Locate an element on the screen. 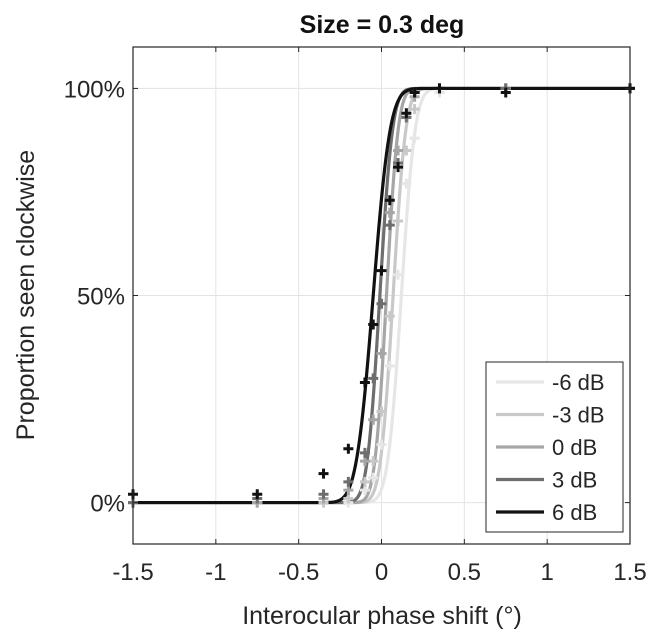 The height and width of the screenshot is (644, 660). legend-label: 6 dB is located at coordinates (574, 512).